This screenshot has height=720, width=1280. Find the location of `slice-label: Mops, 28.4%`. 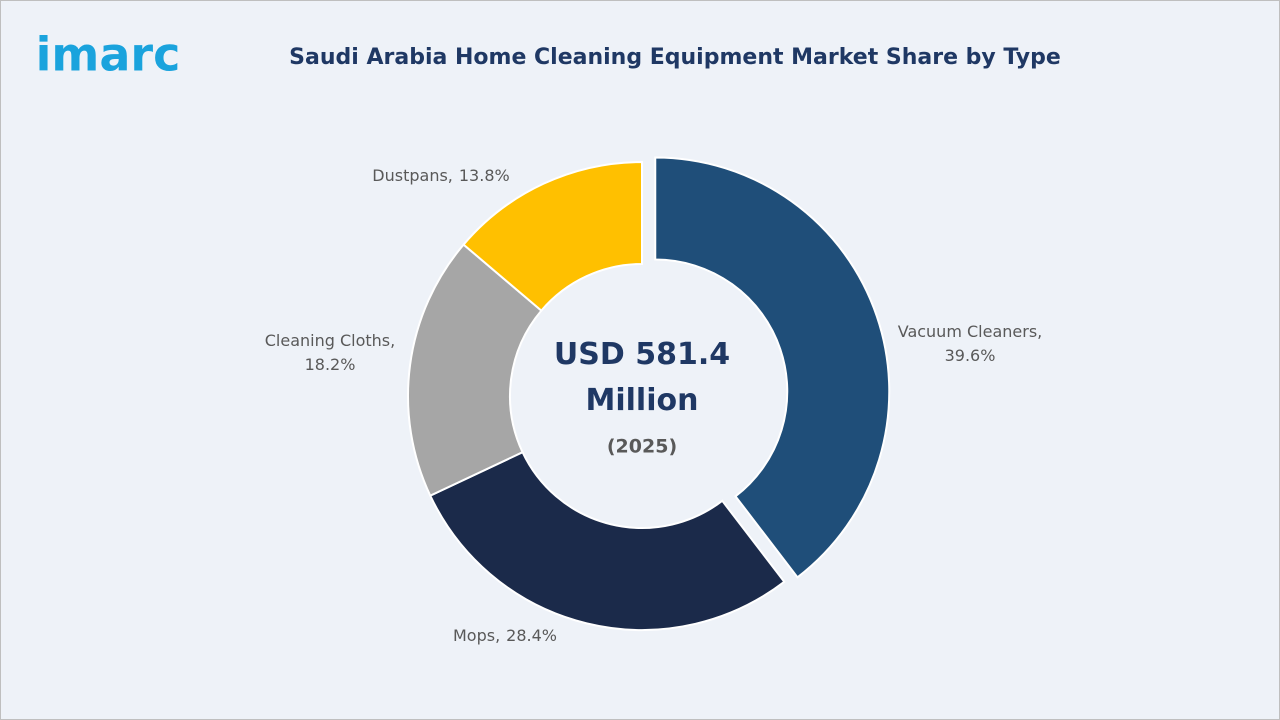

slice-label: Mops, 28.4% is located at coordinates (505, 635).